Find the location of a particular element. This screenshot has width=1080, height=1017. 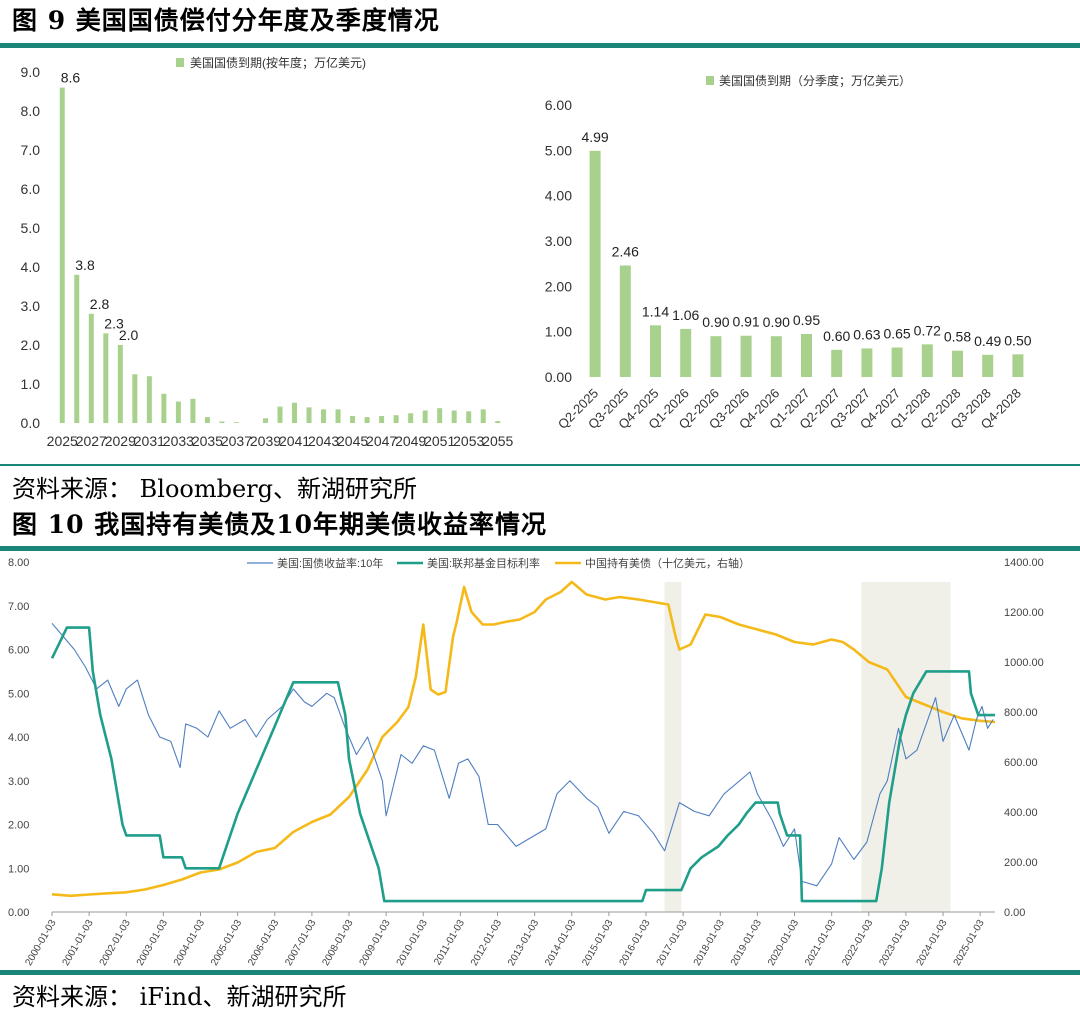

figure9-title: 图 9 美国国债偿付分年度及季度情况 is located at coordinates (226, 20).